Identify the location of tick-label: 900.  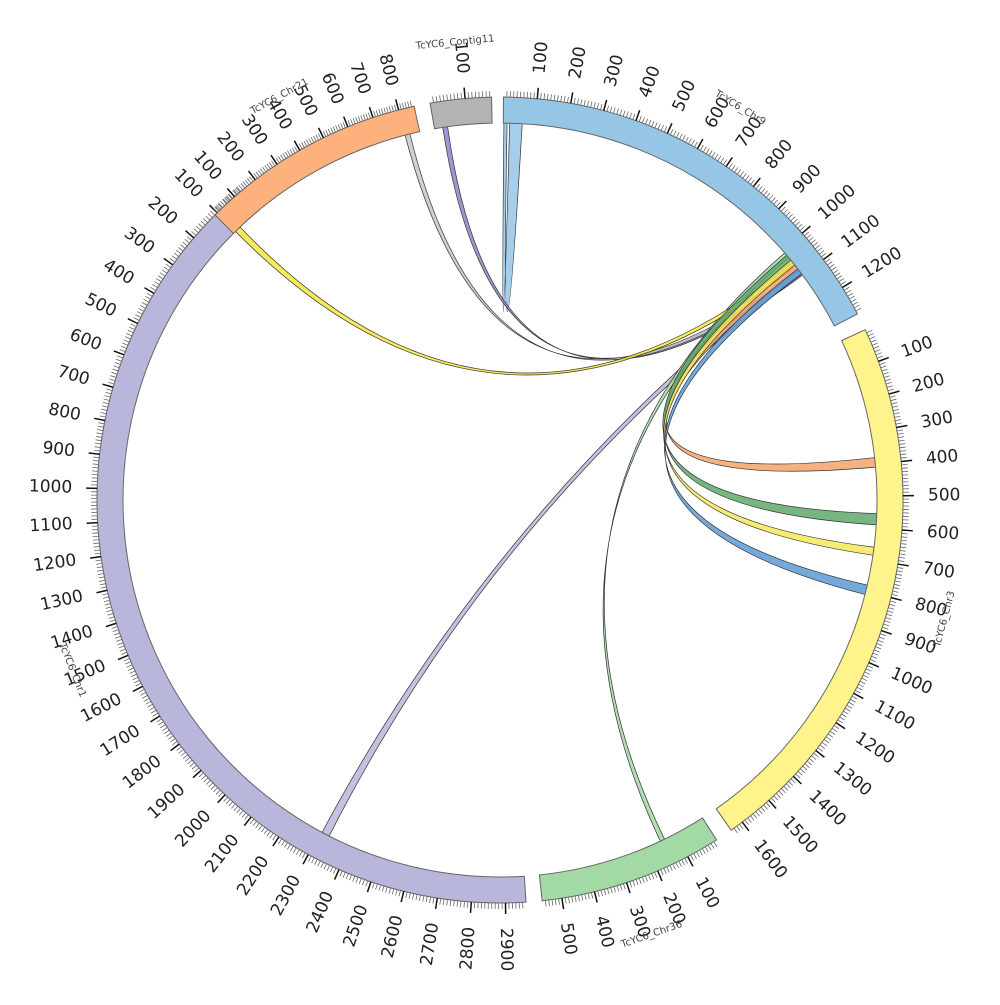
(807, 179).